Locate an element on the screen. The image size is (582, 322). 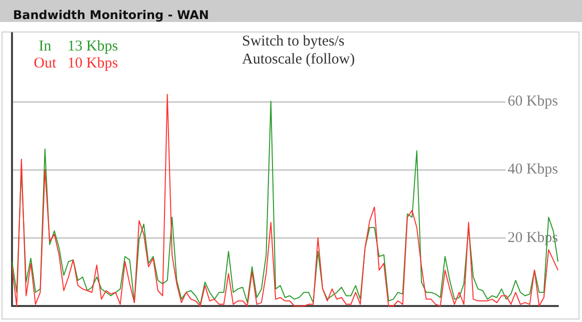
annotation: 13 Kbps is located at coordinates (93, 46).